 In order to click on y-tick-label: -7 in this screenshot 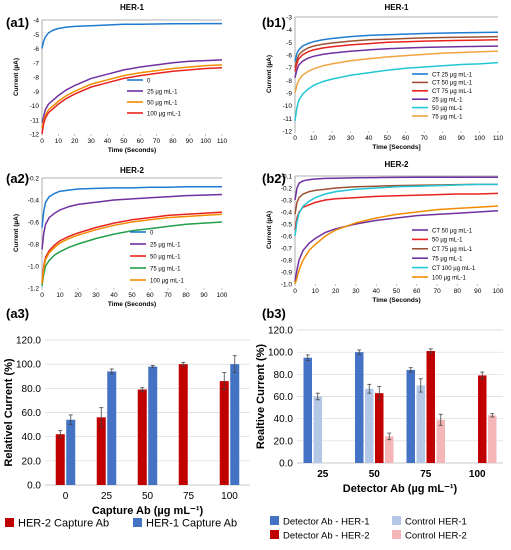, I will do `click(289, 68)`.